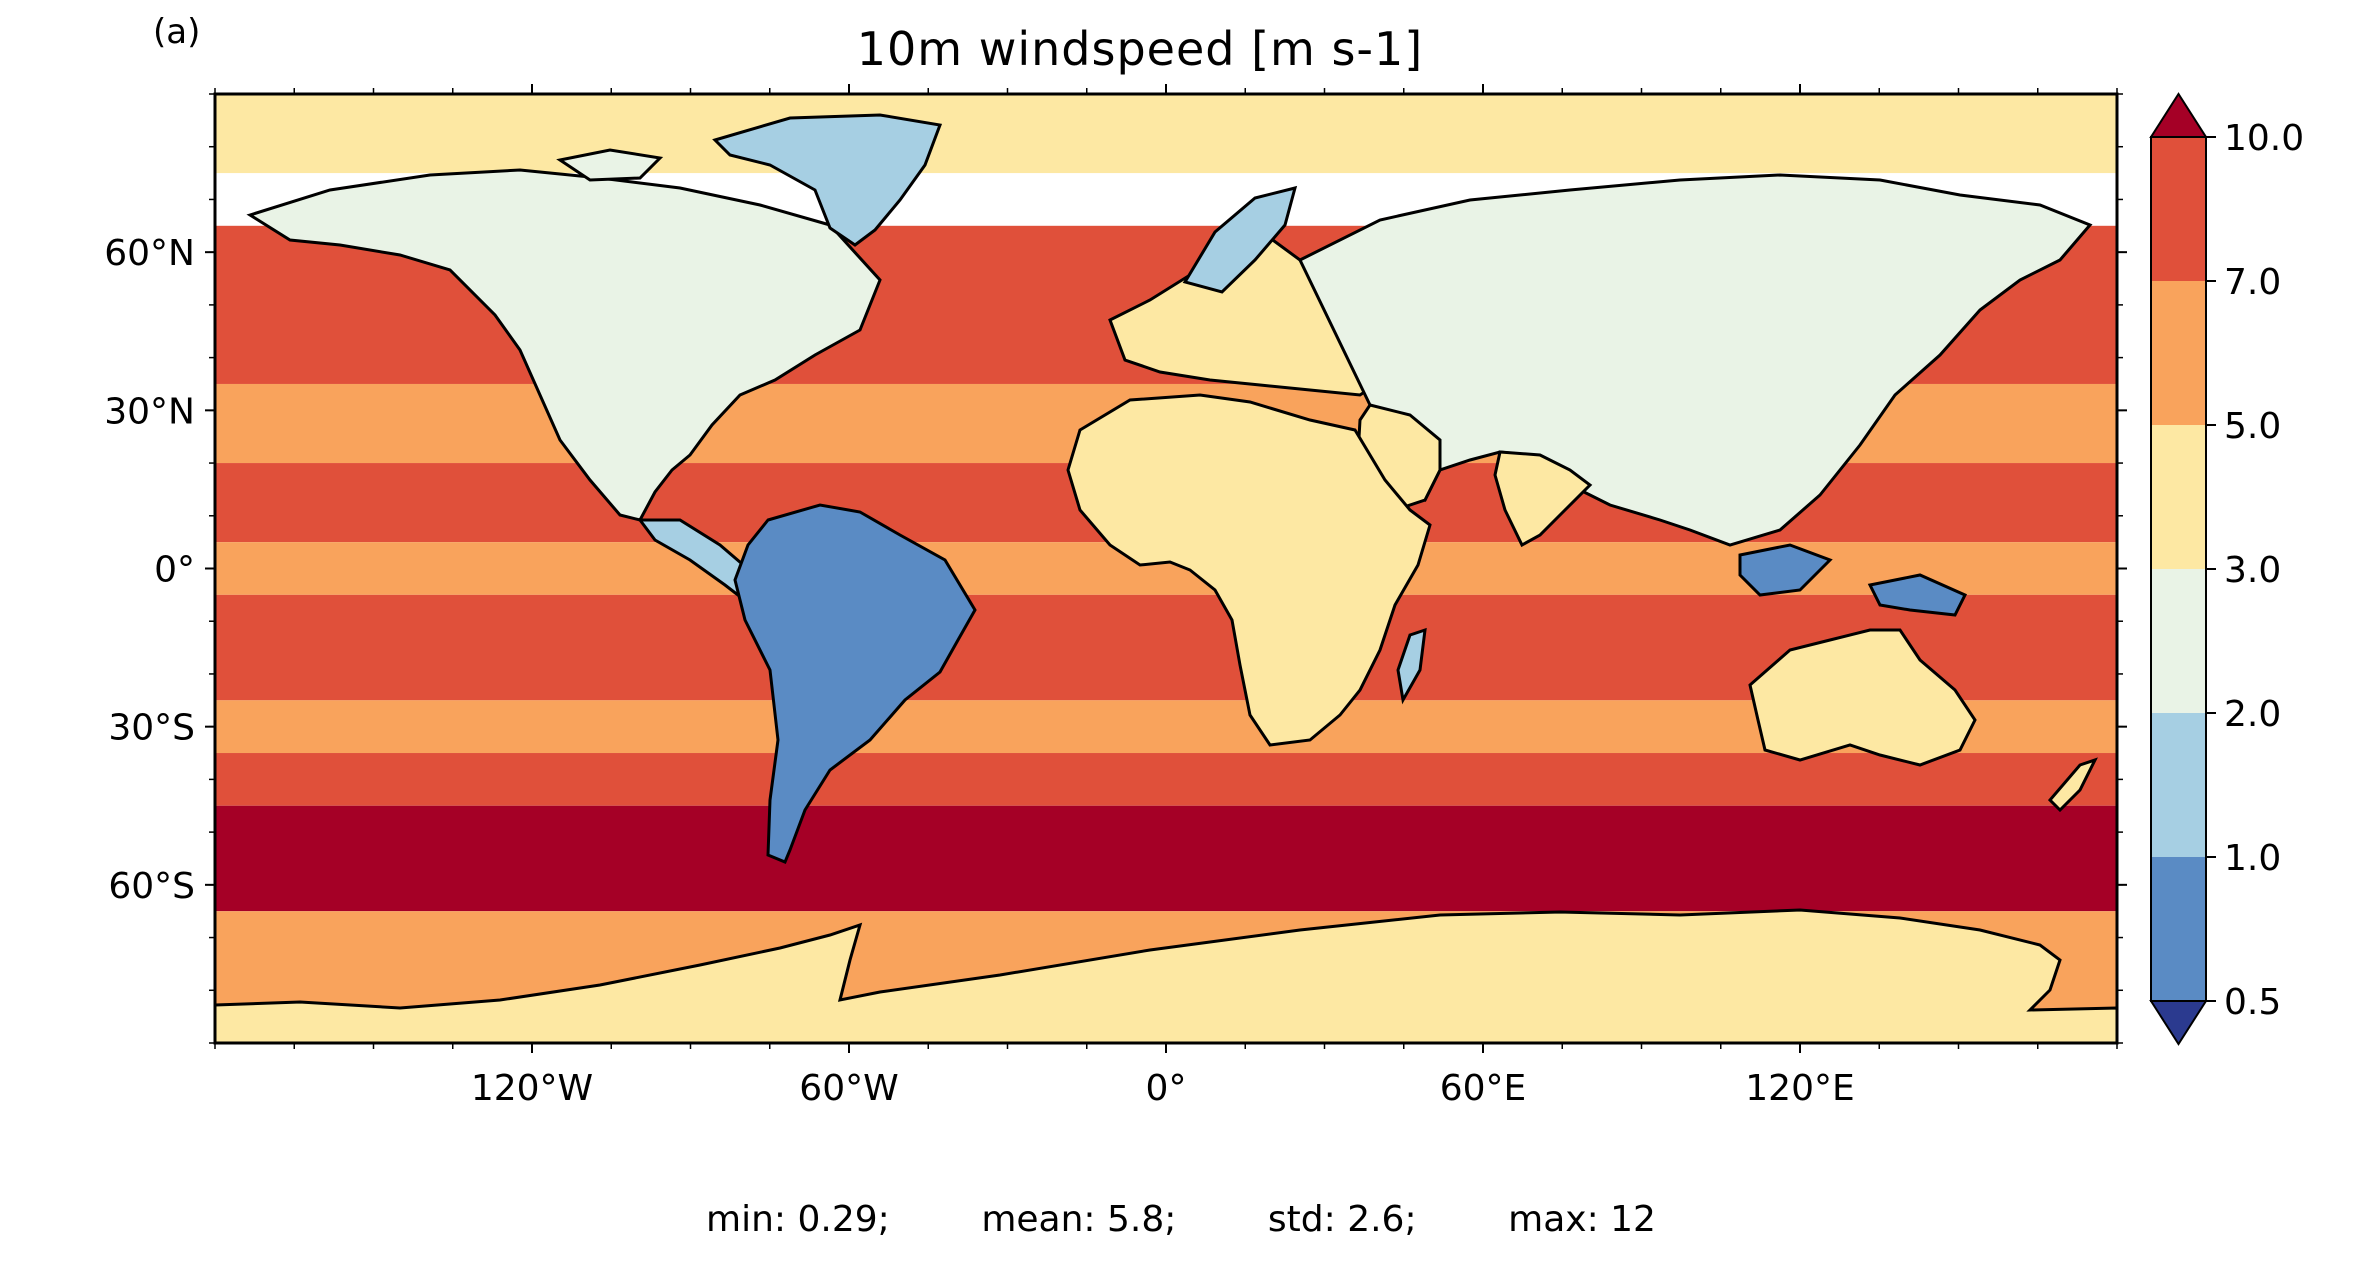  Describe the element at coordinates (1582, 1219) in the screenshot. I see `stat-max: max: 12` at that location.